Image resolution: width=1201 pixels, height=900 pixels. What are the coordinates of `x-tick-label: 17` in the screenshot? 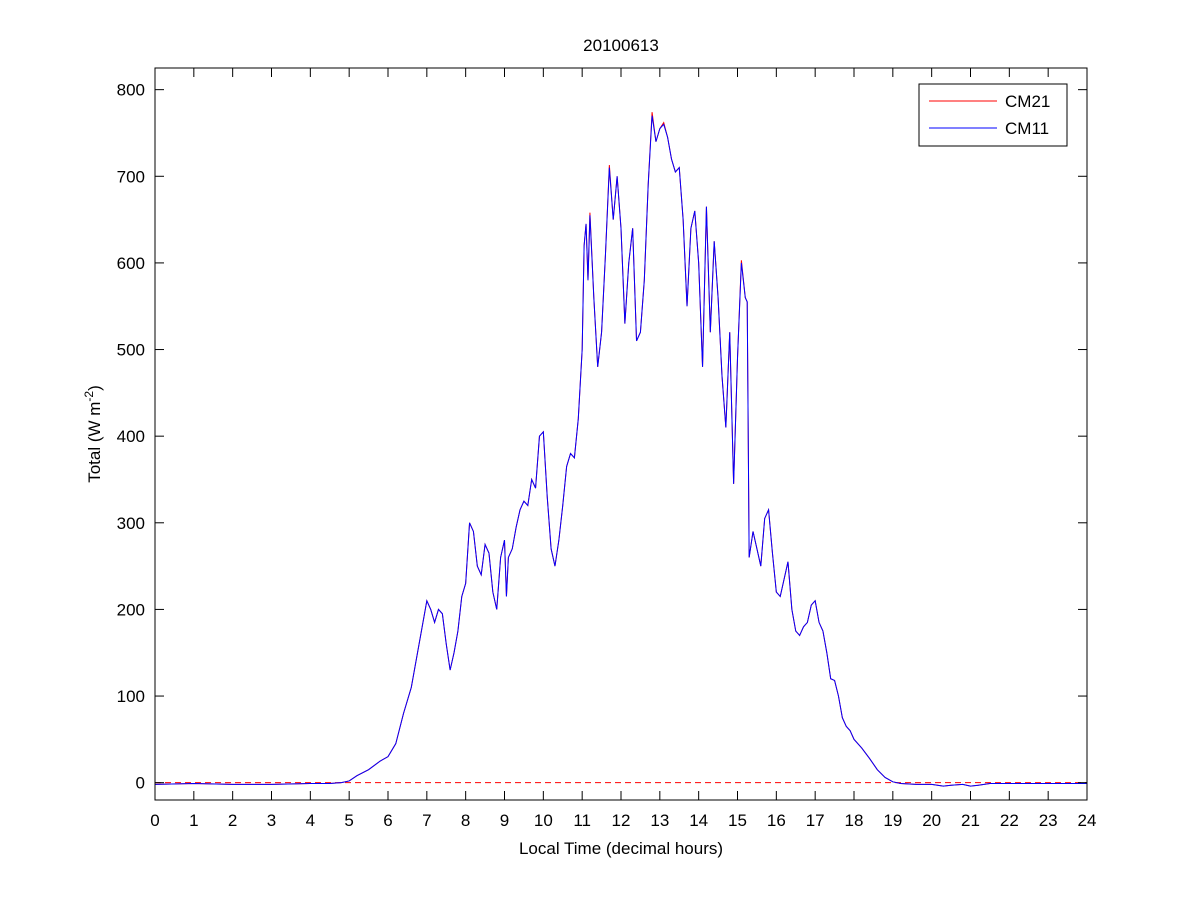 It's located at (815, 820).